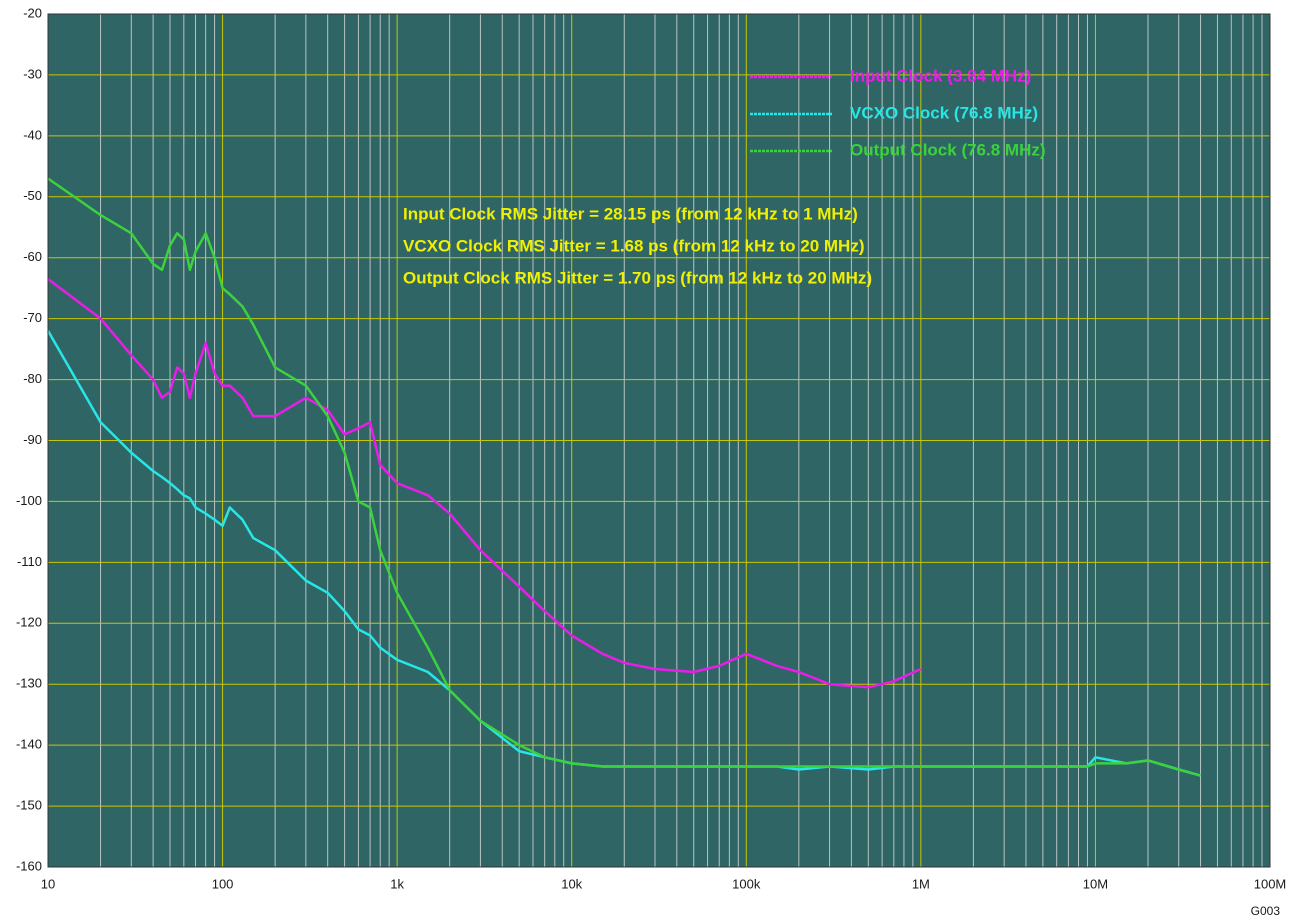 The height and width of the screenshot is (922, 1298). What do you see at coordinates (29, 622) in the screenshot?
I see `y-tick-label: -120` at bounding box center [29, 622].